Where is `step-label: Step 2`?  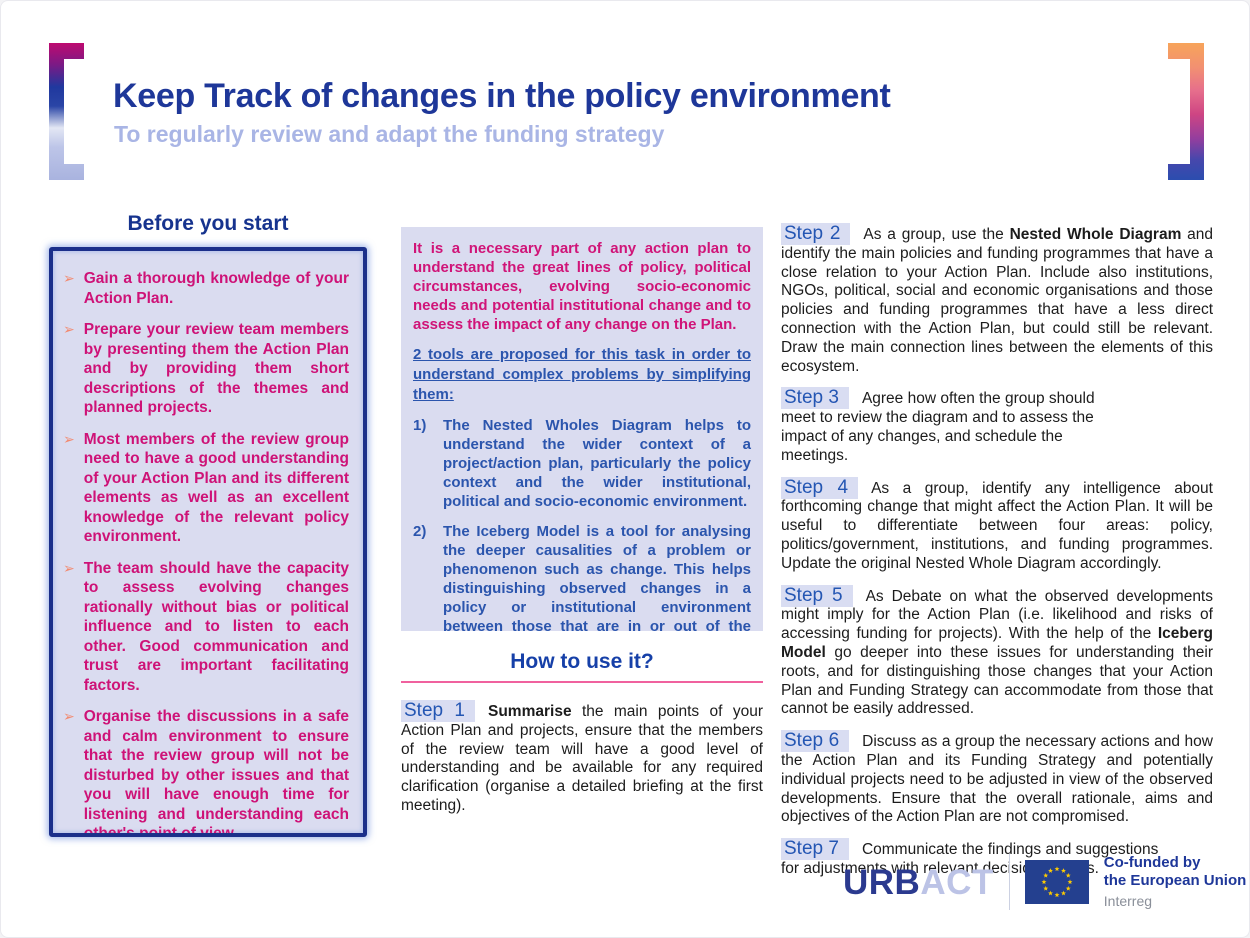 step-label: Step 2 is located at coordinates (816, 234).